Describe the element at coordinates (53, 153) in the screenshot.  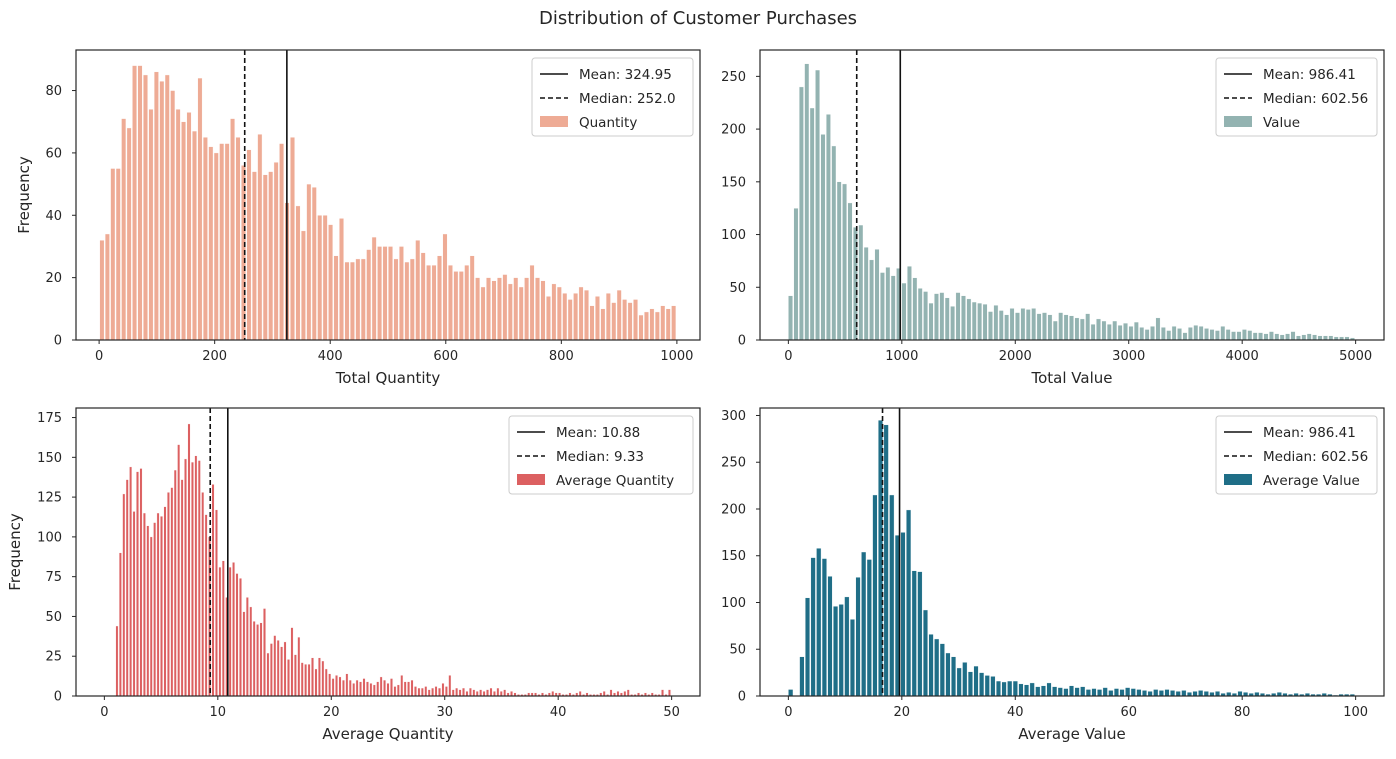
I see `y-tick-label: 60` at that location.